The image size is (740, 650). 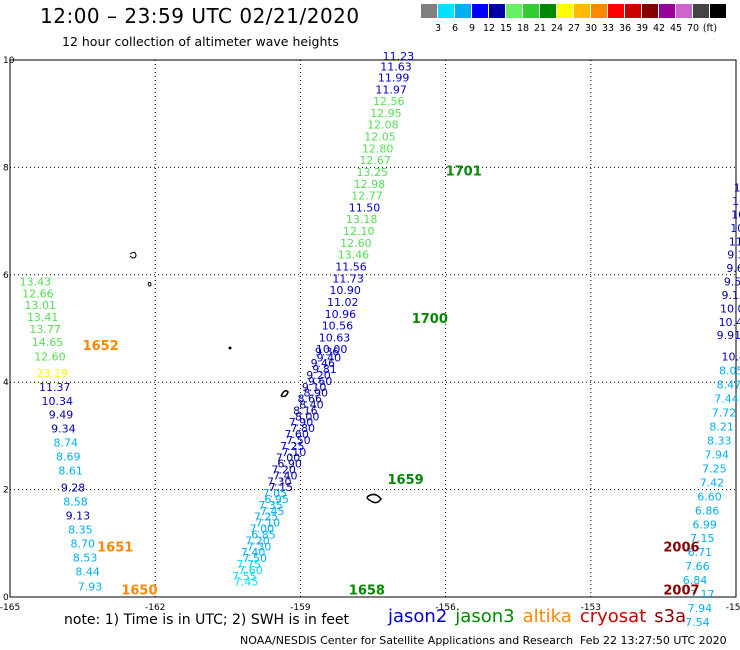 What do you see at coordinates (717, 454) in the screenshot?
I see `track-value: 7.94` at bounding box center [717, 454].